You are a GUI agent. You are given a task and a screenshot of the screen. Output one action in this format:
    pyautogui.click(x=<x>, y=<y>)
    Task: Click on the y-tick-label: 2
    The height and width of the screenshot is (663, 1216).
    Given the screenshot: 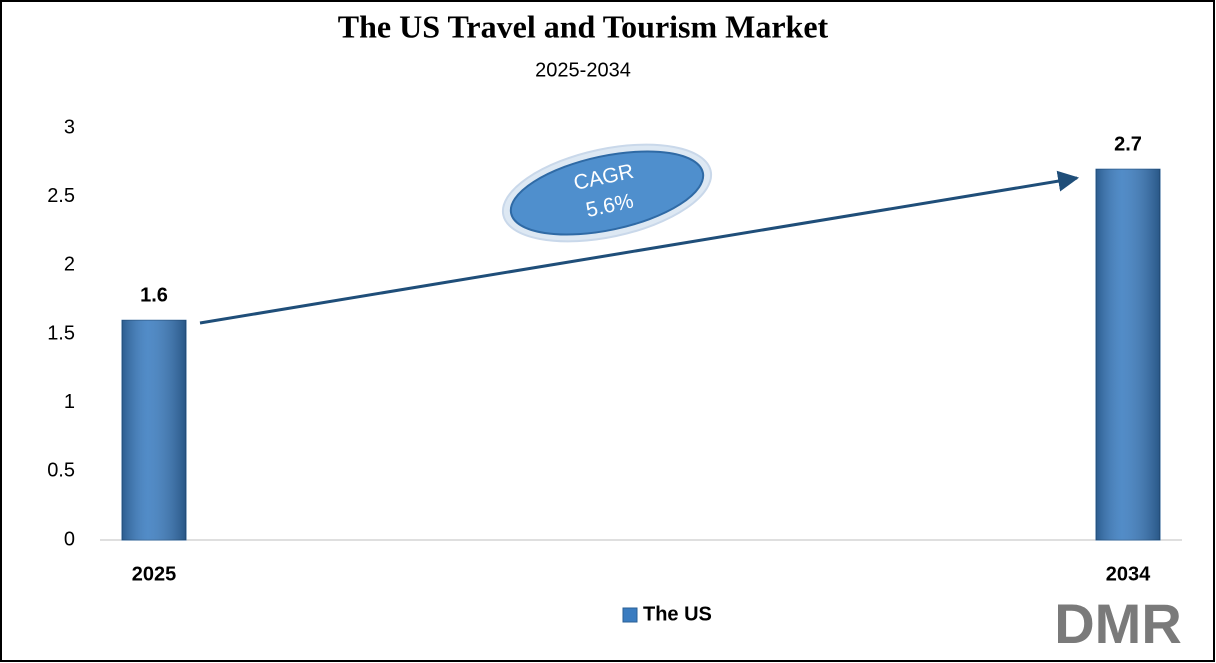 What is the action you would take?
    pyautogui.click(x=69, y=265)
    